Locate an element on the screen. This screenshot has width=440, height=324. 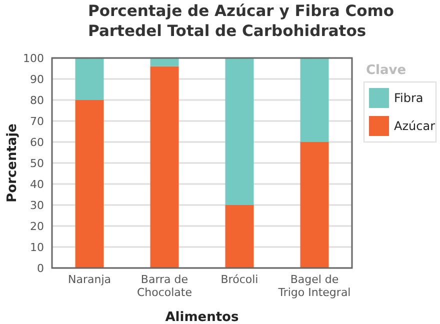
x-tick-label: Naranja is located at coordinates (90, 279).